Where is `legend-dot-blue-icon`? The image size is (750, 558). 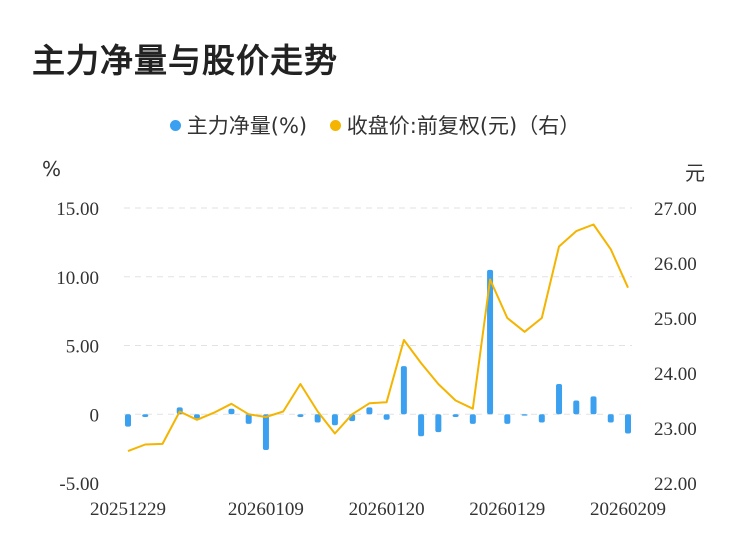 legend-dot-blue-icon is located at coordinates (175, 125).